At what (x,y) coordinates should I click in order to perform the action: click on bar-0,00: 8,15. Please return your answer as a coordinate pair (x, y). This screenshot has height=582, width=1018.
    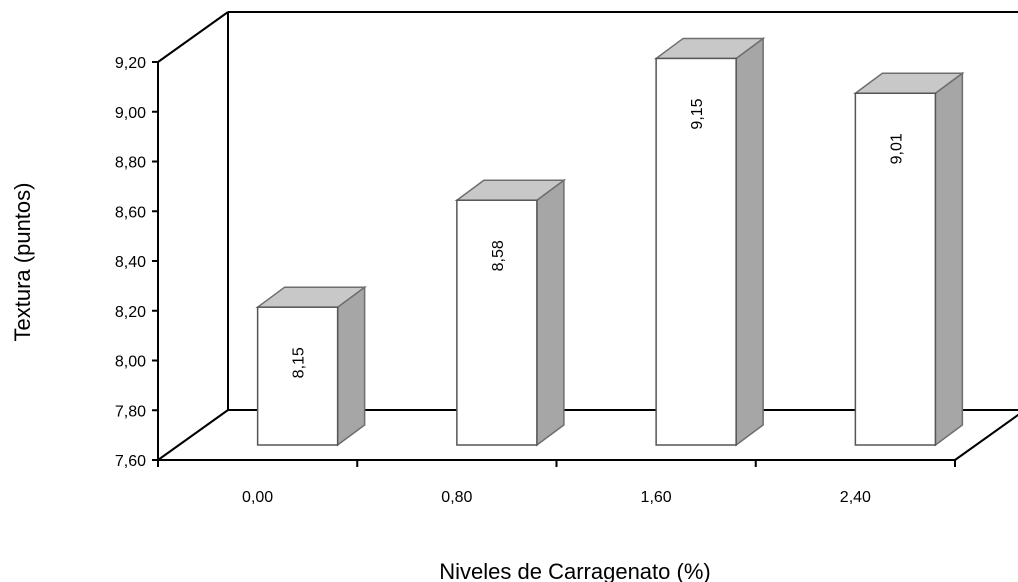
    Looking at the image, I should click on (311, 366).